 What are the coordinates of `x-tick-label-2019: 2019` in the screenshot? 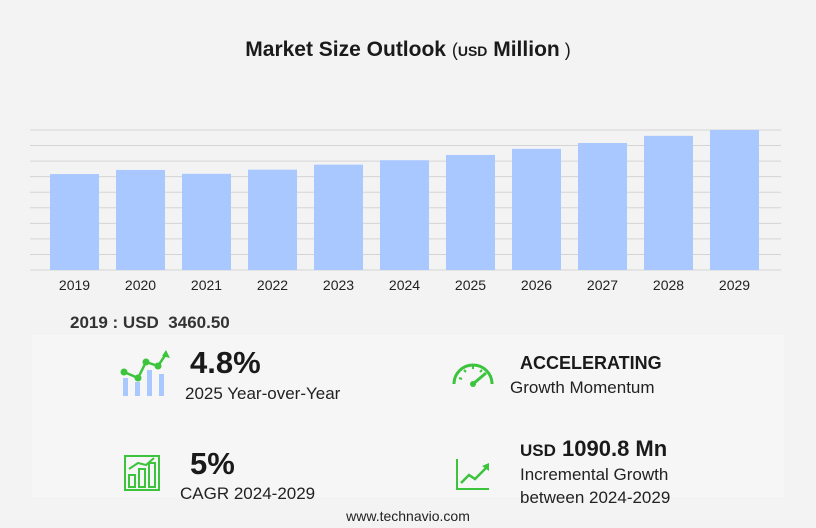 It's located at (74, 285).